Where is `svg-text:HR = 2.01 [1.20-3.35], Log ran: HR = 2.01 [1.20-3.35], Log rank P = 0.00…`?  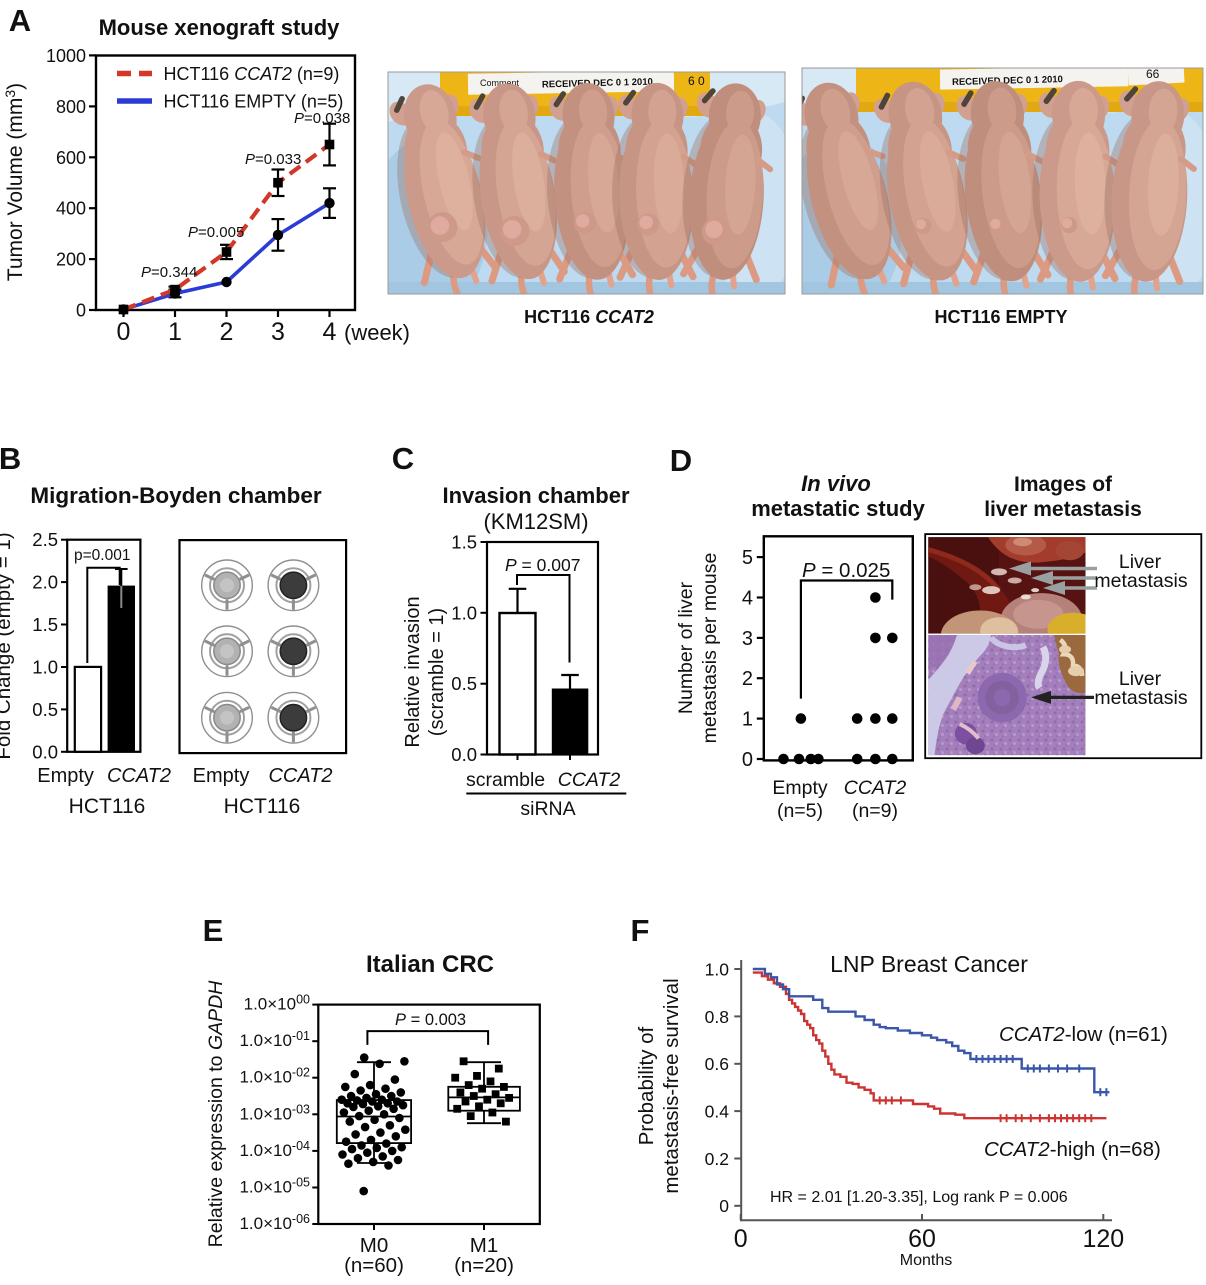
svg-text:HR = 2.01 [1.20-3.35], Log ran: HR = 2.01 [1.20-3.35], Log rank P = 0.00… is located at coordinates (919, 1197).